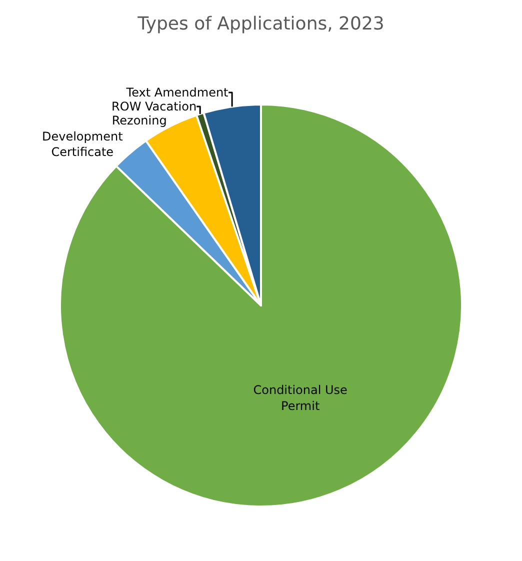 The image size is (522, 561). Describe the element at coordinates (177, 93) in the screenshot. I see `slice-label: Text Amendment` at that location.